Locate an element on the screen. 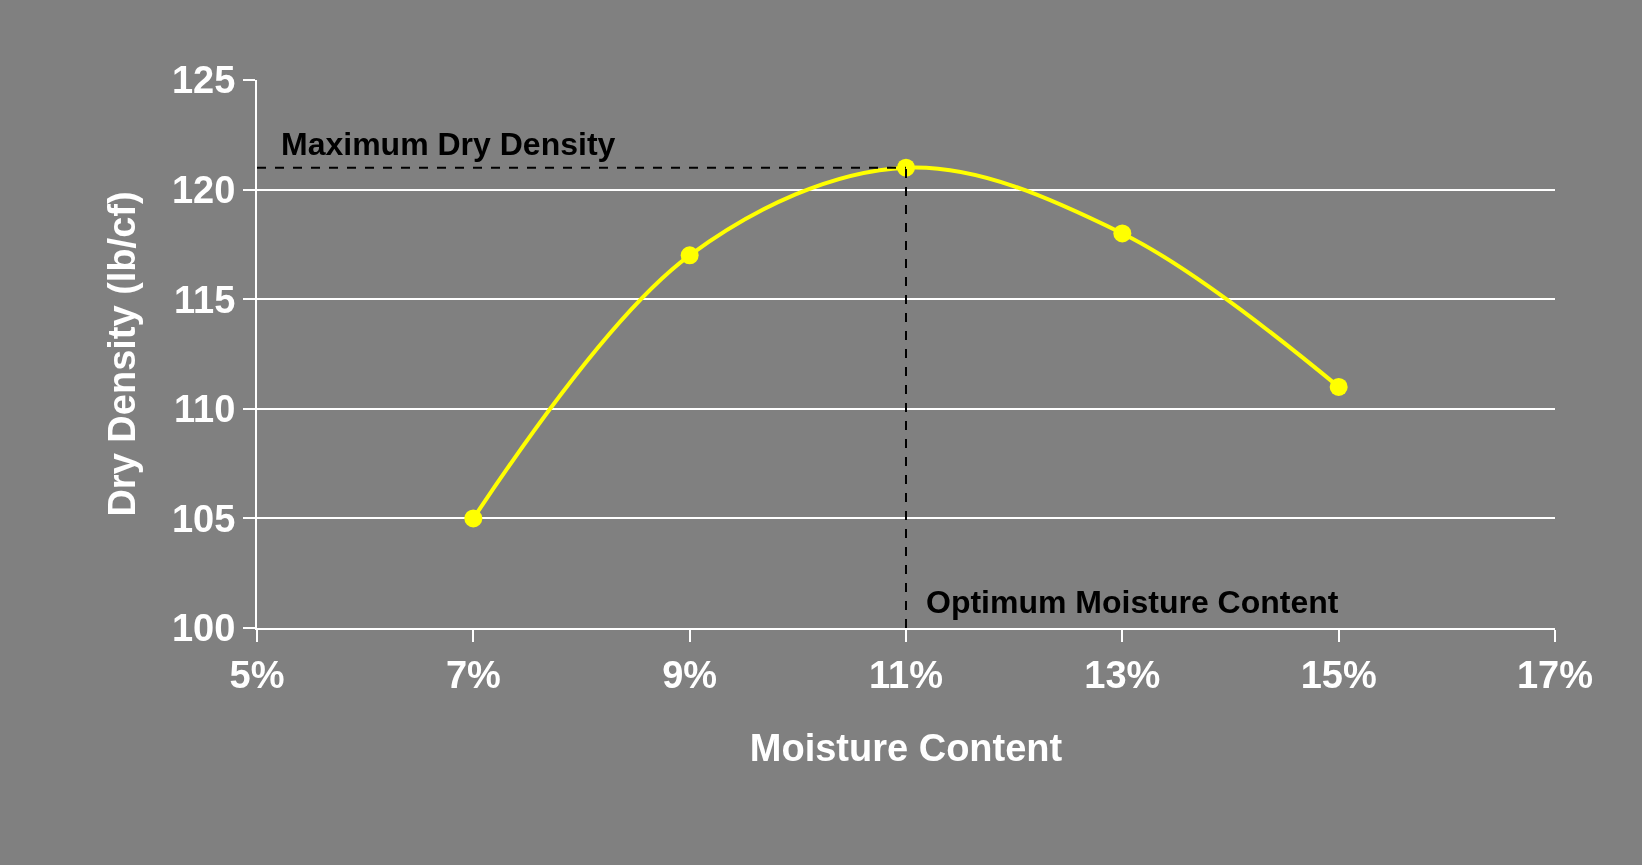 The width and height of the screenshot is (1642, 865). y-tick-label: 120 is located at coordinates (203, 189).